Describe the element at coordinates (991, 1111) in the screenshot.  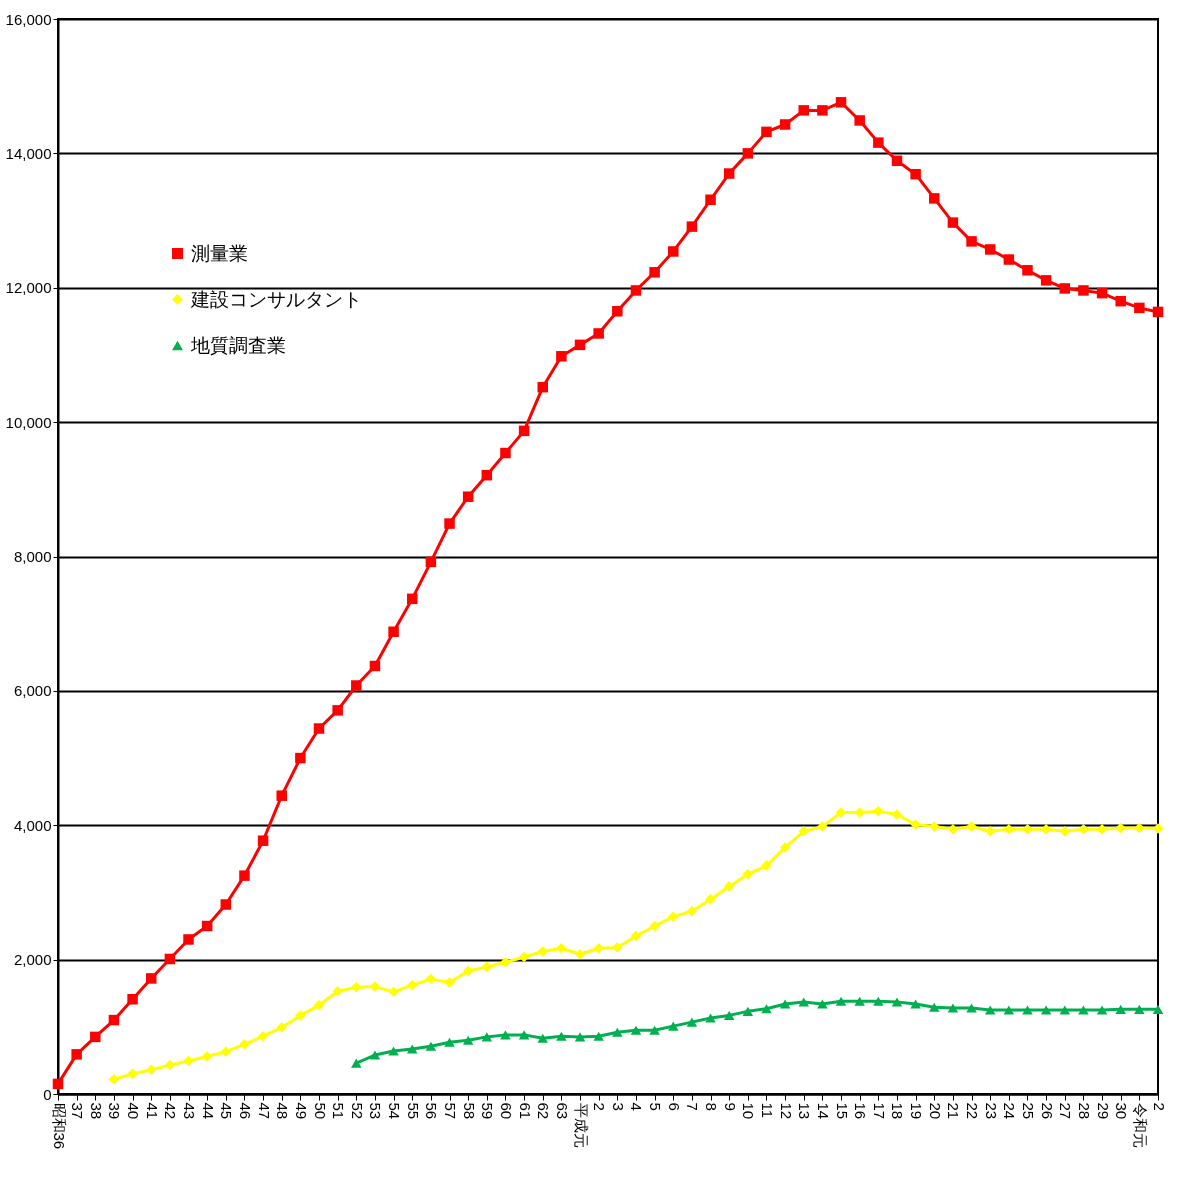
I see `x-tick-label: 23` at that location.